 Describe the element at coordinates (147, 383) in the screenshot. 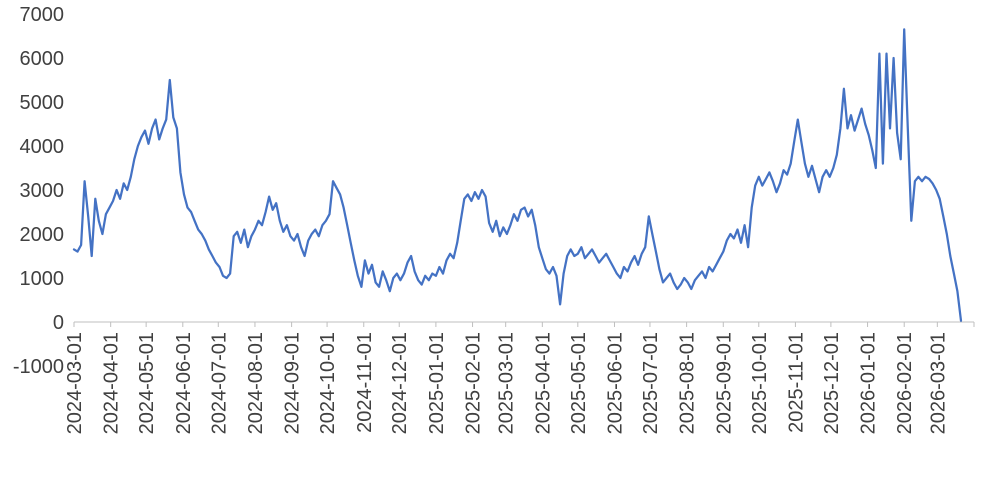

I see `x-axis-label: 2024-05-01` at that location.